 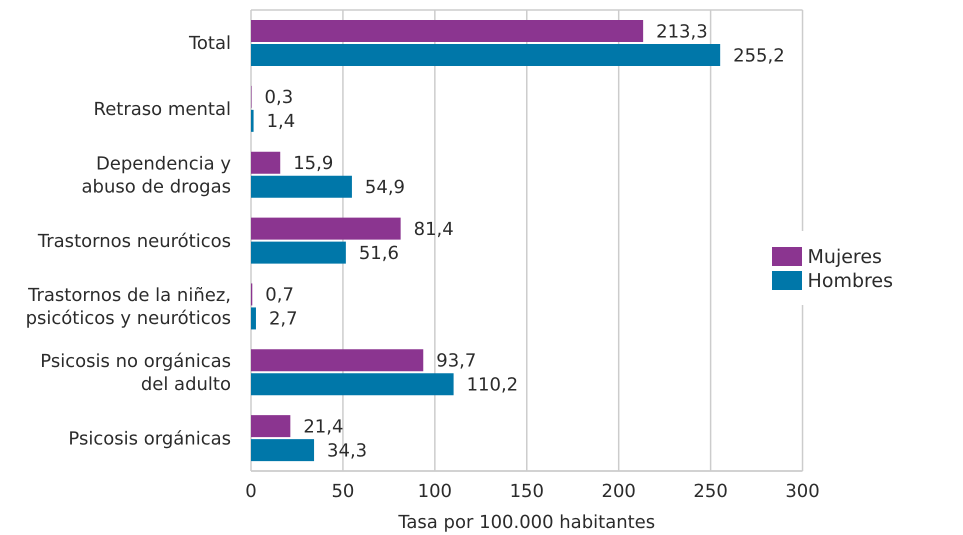 What do you see at coordinates (347, 451) in the screenshot?
I see `data-label: 34,3` at bounding box center [347, 451].